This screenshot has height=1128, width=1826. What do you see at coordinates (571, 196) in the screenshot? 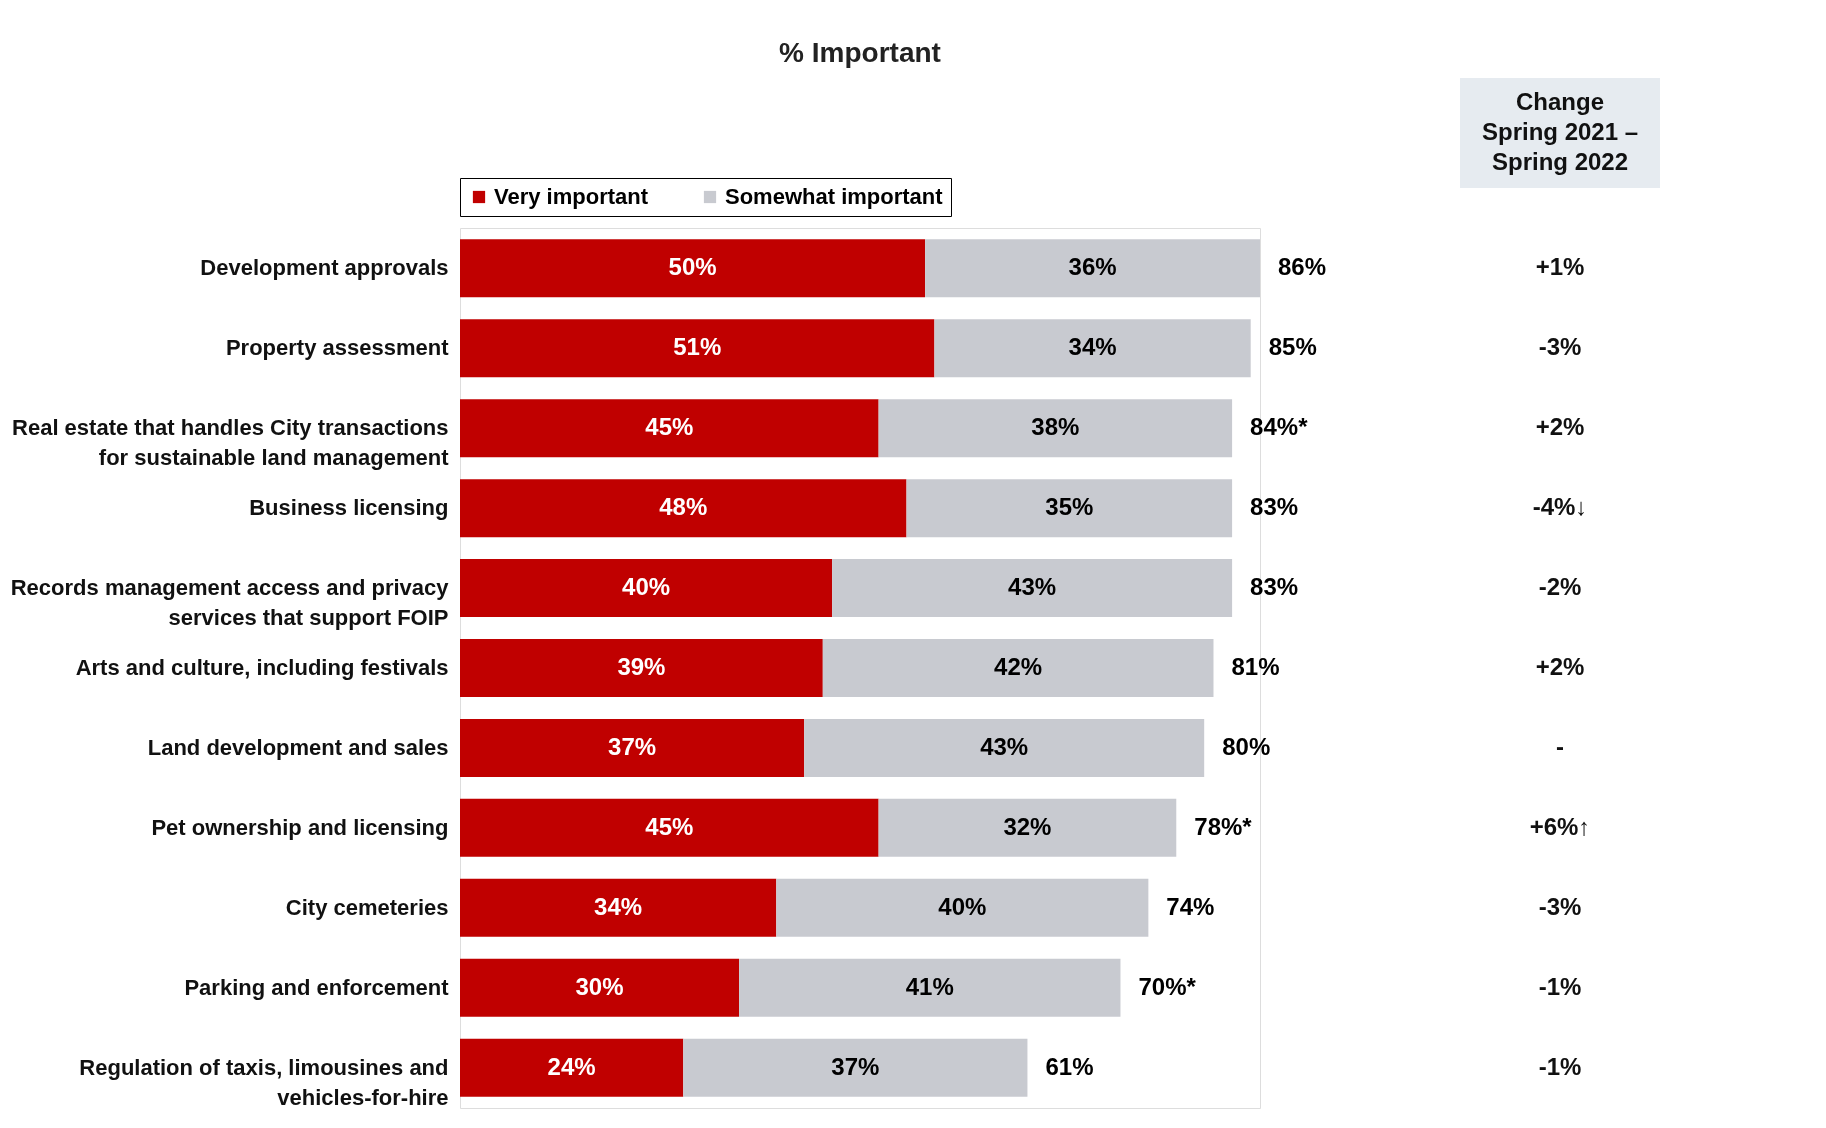
I see `legend-label: Very important` at bounding box center [571, 196].